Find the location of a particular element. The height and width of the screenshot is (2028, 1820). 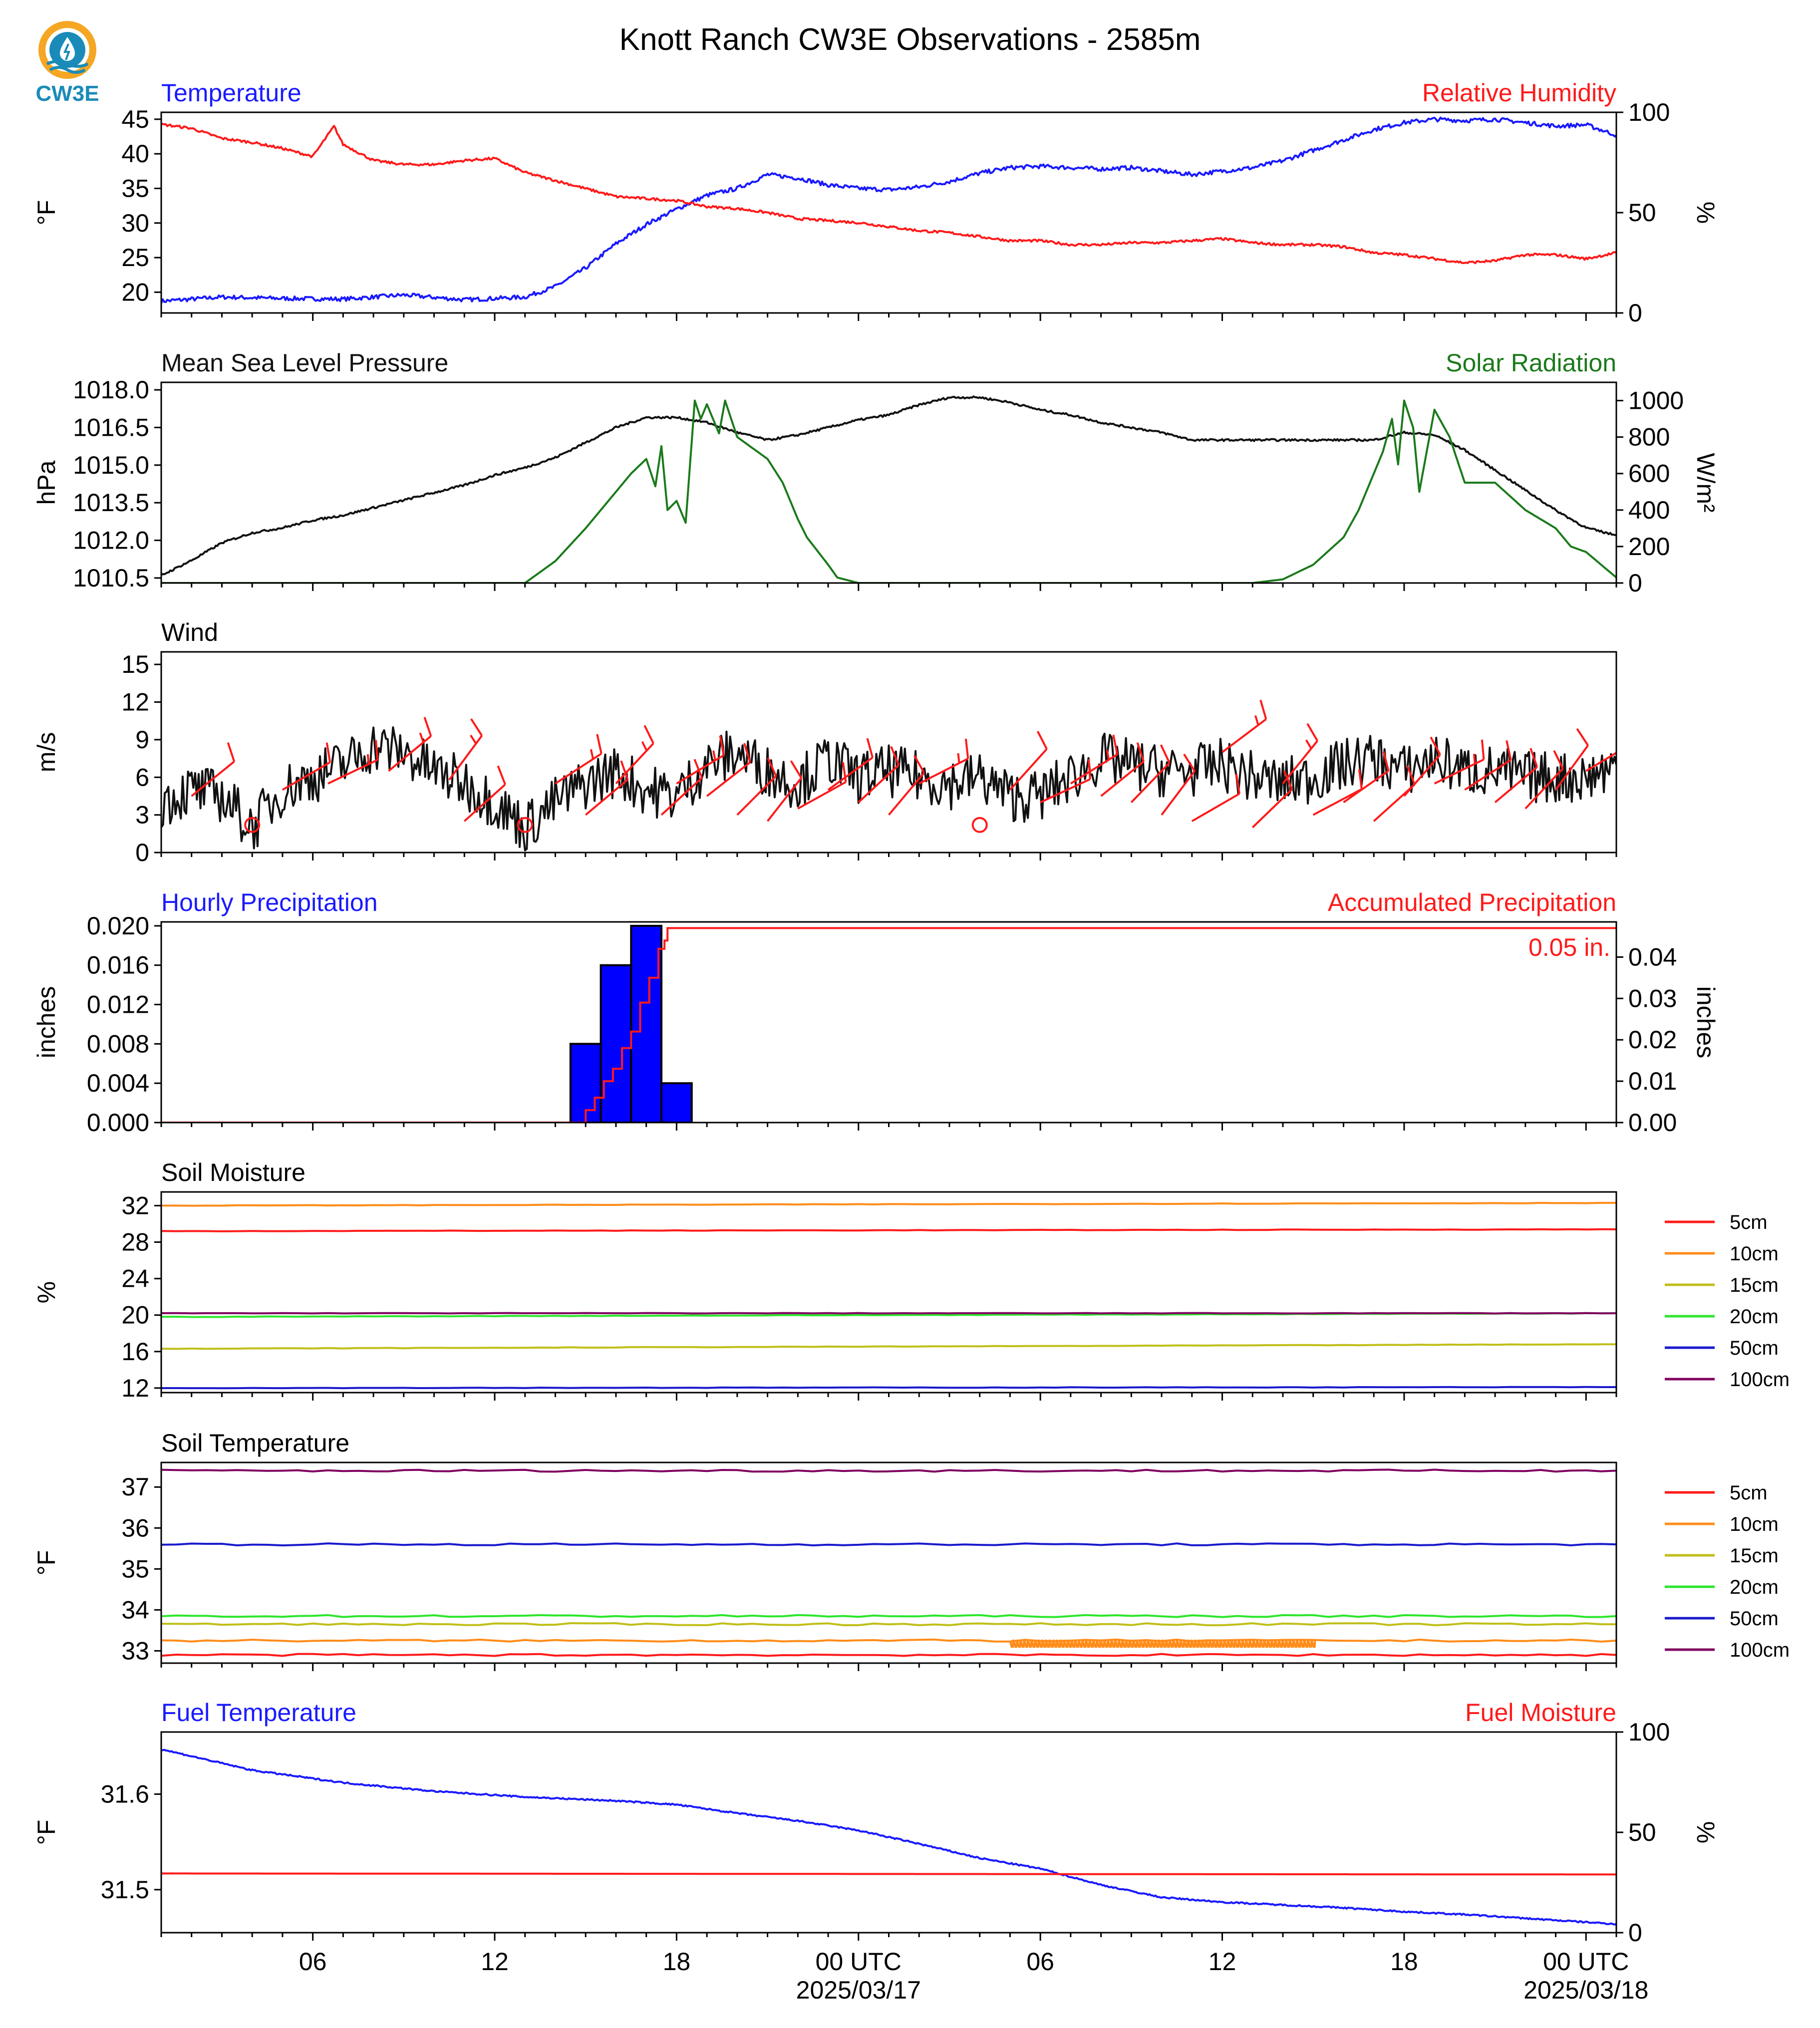

y-tick-label-left: 1015.0 is located at coordinates (111, 465).